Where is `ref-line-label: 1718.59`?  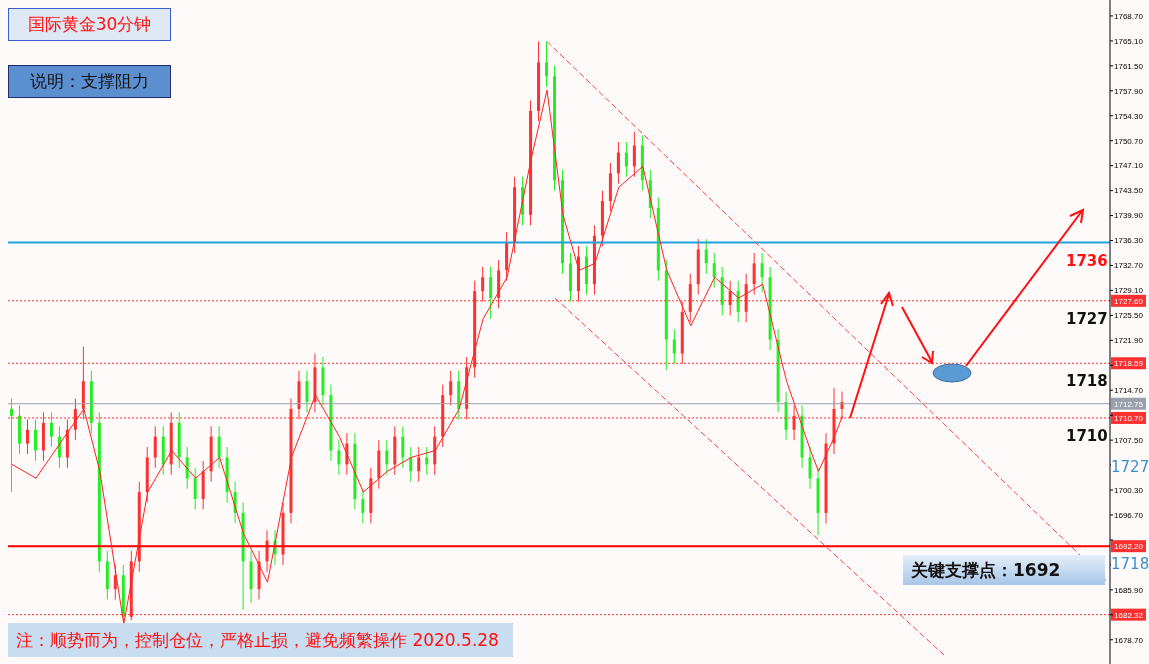
ref-line-label: 1718.59 is located at coordinates (1129, 364).